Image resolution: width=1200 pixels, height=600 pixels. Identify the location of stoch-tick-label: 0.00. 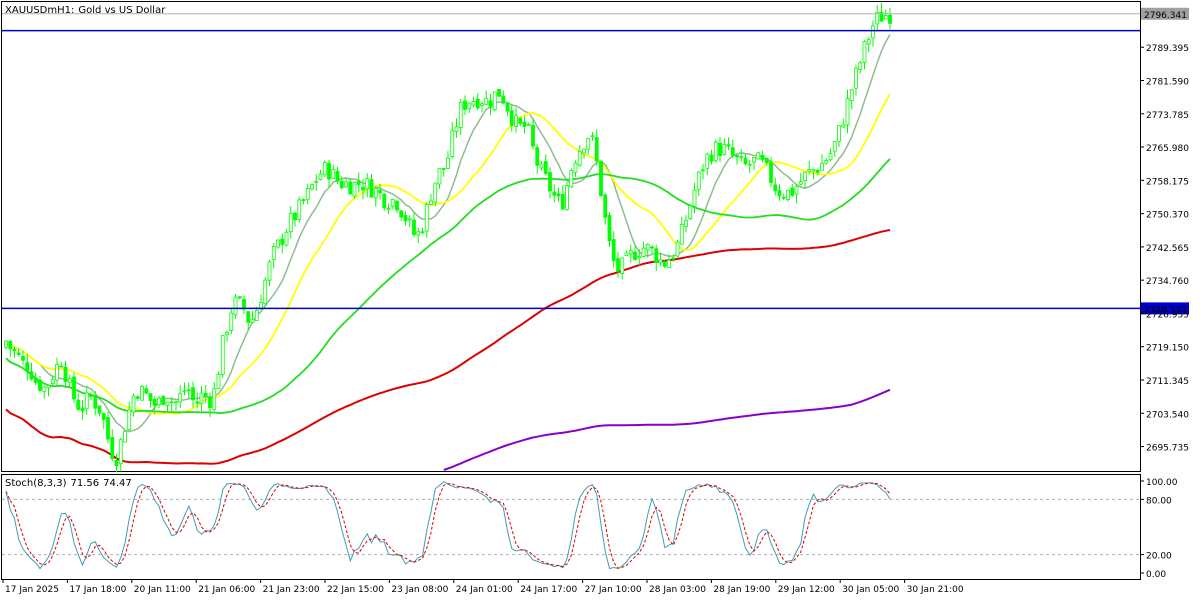
(1156, 575).